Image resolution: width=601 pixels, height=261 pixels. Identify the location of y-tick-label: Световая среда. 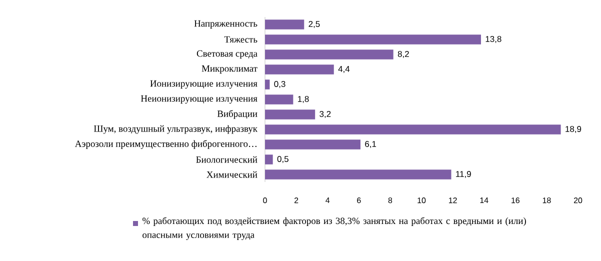
(227, 54).